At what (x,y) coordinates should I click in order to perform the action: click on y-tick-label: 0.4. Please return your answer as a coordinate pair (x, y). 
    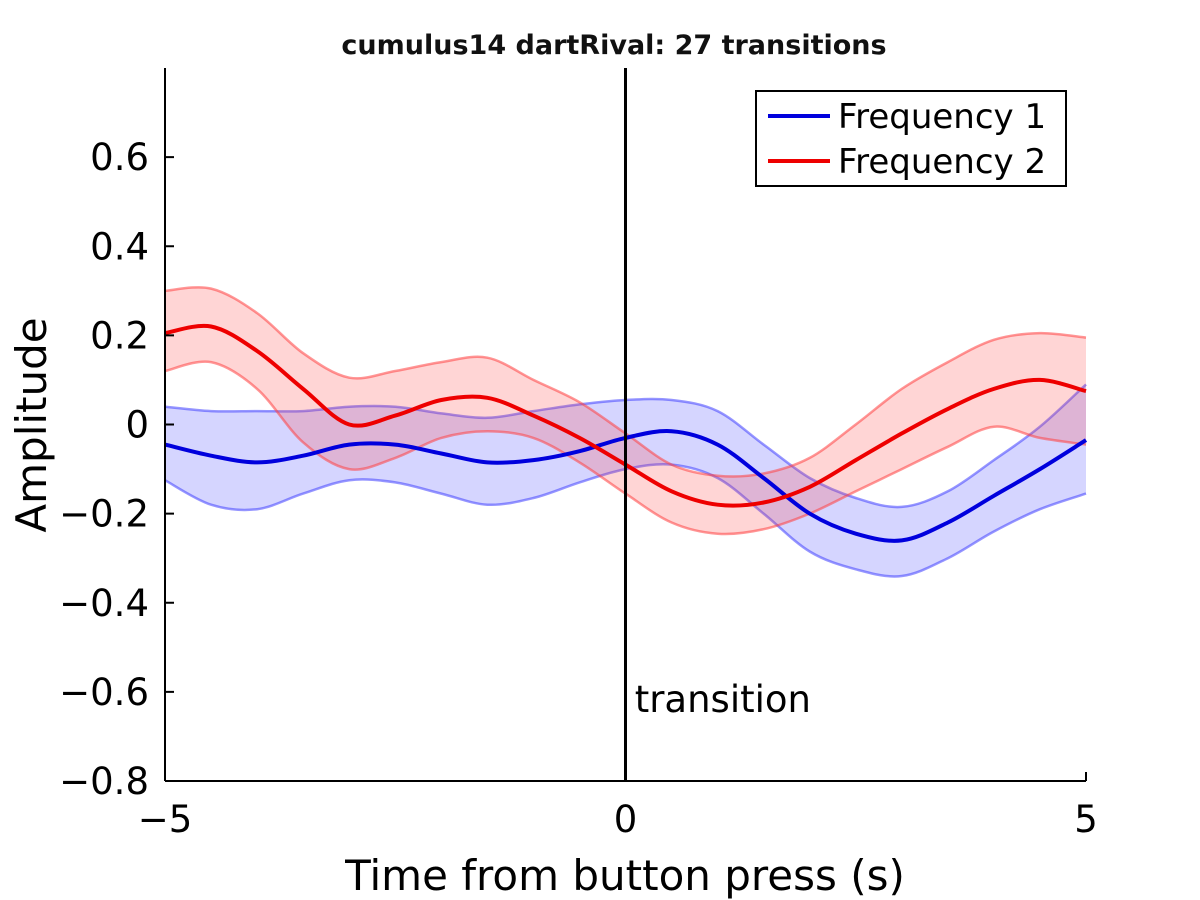
    Looking at the image, I should click on (119, 246).